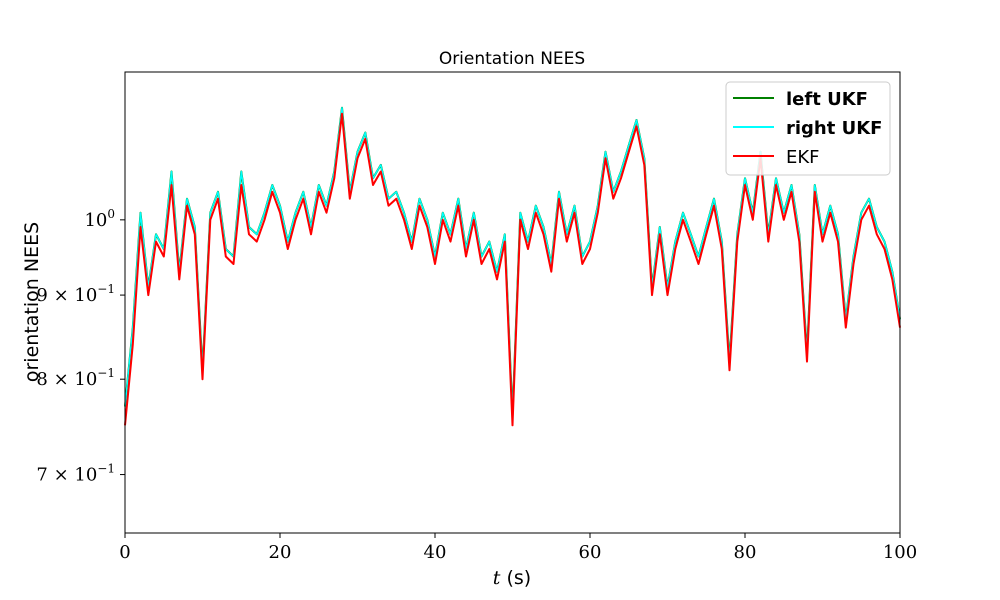 The height and width of the screenshot is (600, 1000). What do you see at coordinates (827, 99) in the screenshot?
I see `legend-label-0: left UKF` at bounding box center [827, 99].